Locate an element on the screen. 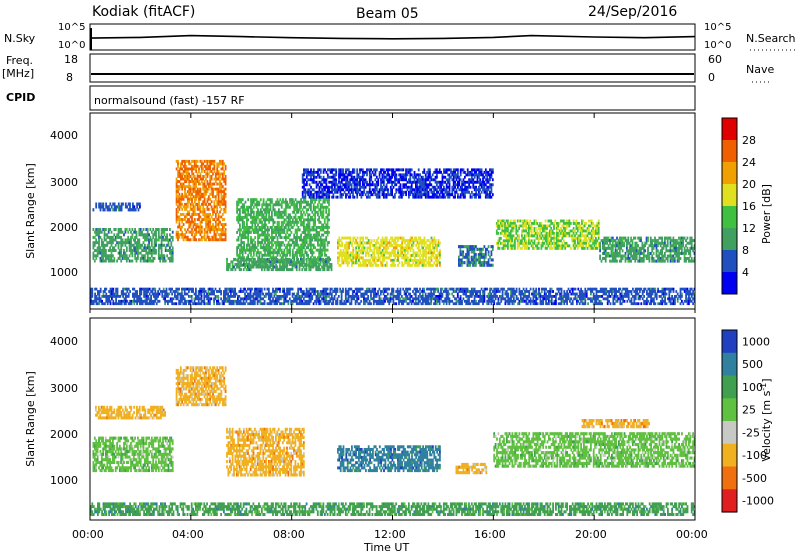  cpid-panel: CPID normalsound (fast) -157 RF is located at coordinates (350, 98).